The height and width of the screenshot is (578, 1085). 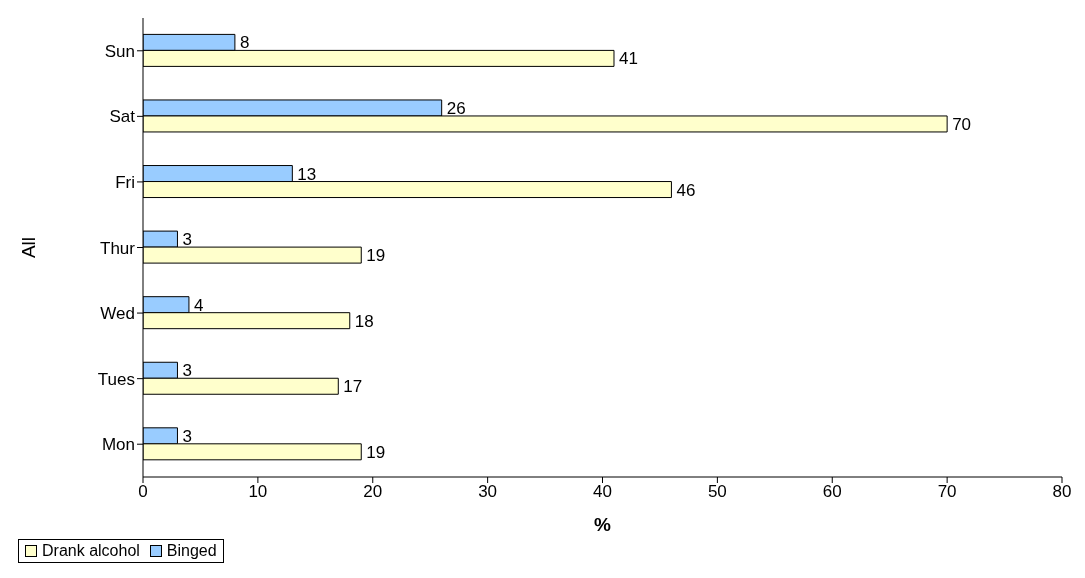 What do you see at coordinates (602, 492) in the screenshot?
I see `x-tick-label: 40` at bounding box center [602, 492].